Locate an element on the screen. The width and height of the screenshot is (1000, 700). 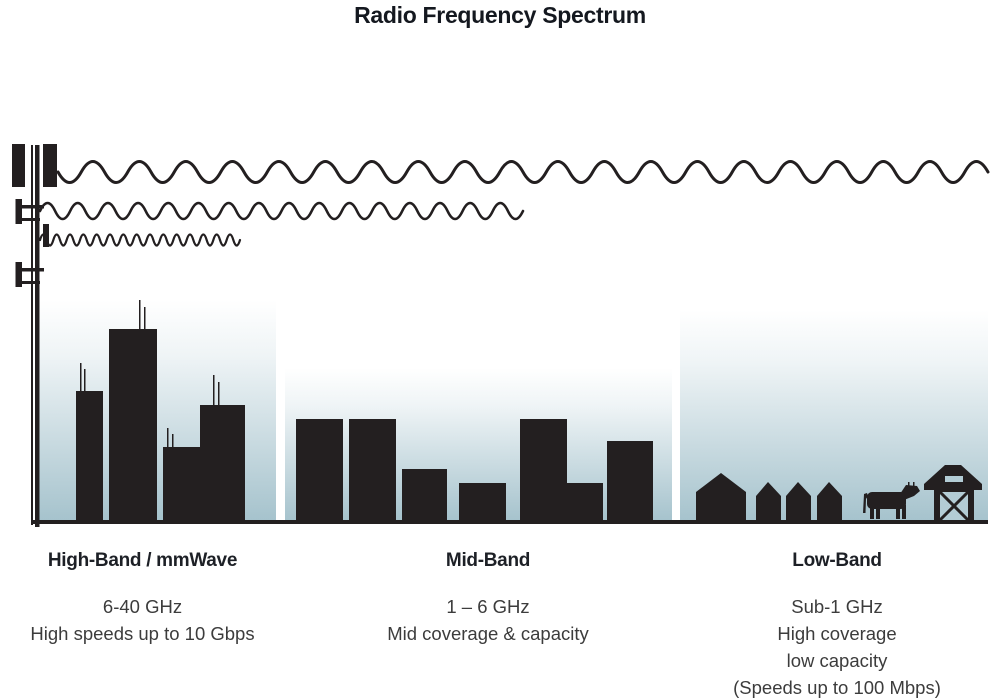
band-name-low: Low-Band is located at coordinates (837, 560).